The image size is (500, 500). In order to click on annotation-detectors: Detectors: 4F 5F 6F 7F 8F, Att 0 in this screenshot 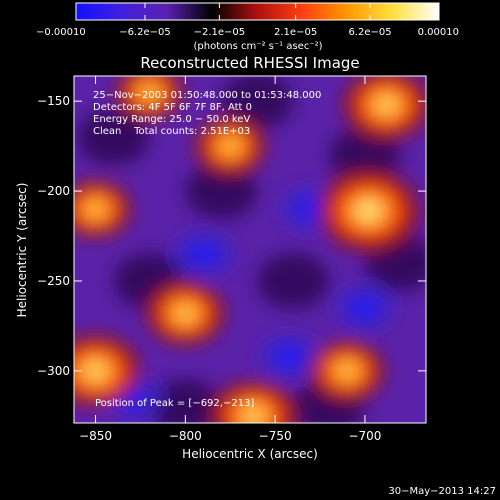, I will do `click(172, 107)`.